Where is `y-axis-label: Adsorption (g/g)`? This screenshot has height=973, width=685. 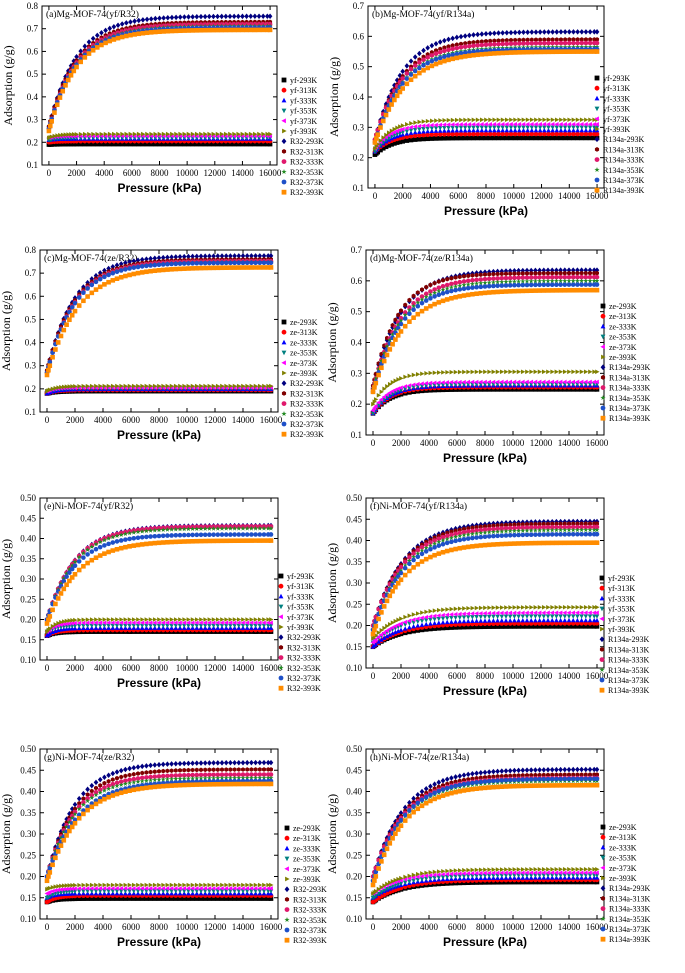
y-axis-label: Adsorption (g/g) is located at coordinates (8, 85).